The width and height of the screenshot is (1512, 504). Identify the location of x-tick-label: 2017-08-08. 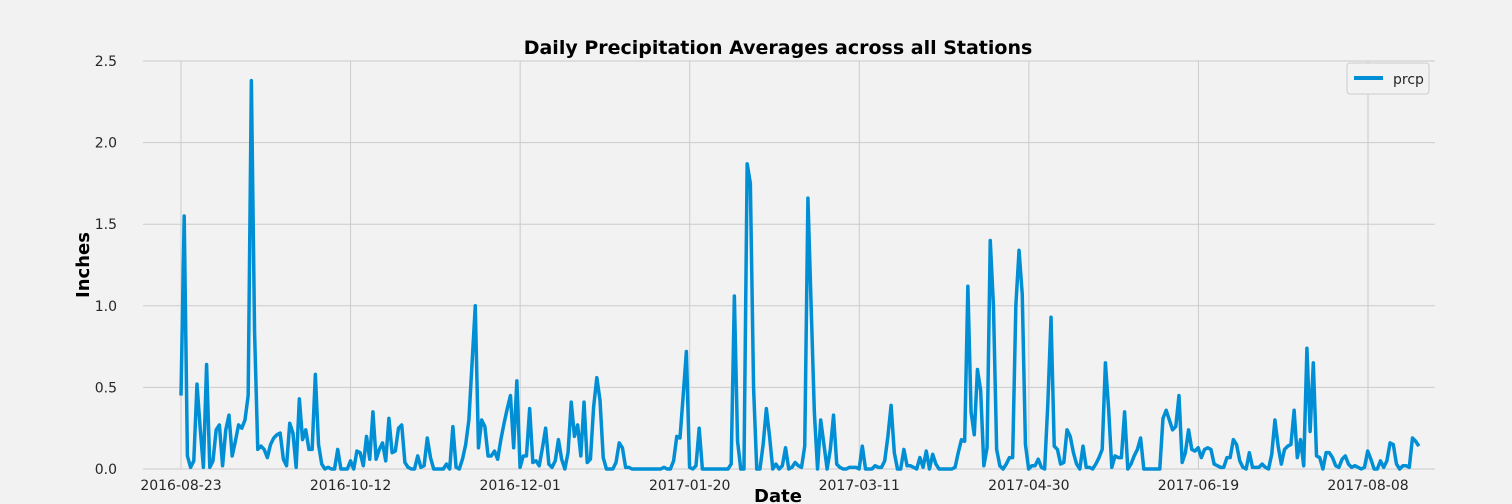
(1367, 486).